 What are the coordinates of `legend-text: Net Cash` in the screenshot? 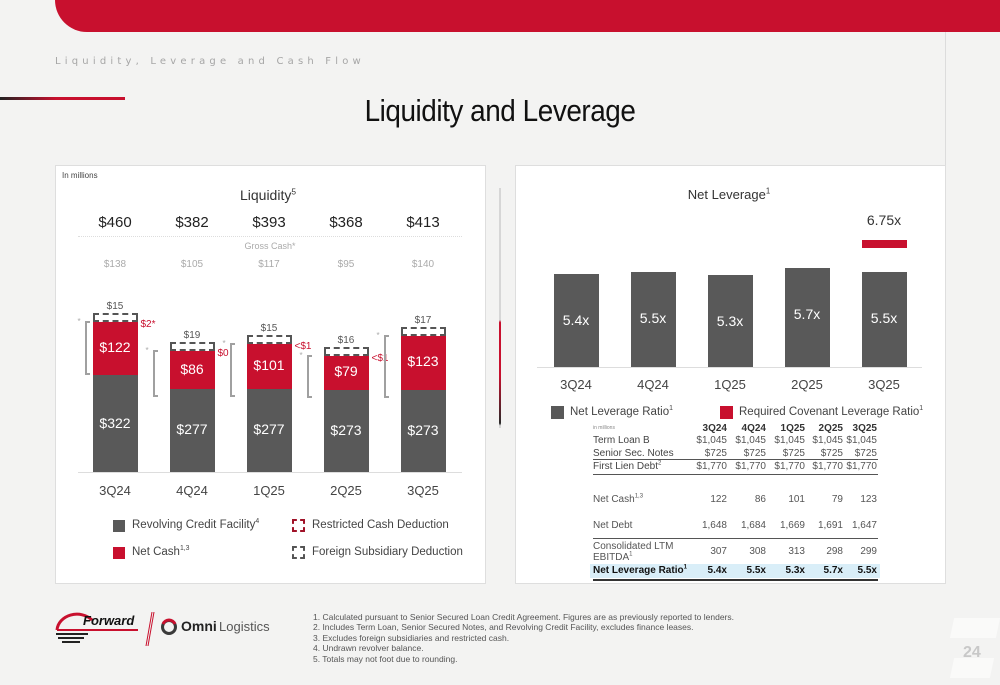 It's located at (156, 552).